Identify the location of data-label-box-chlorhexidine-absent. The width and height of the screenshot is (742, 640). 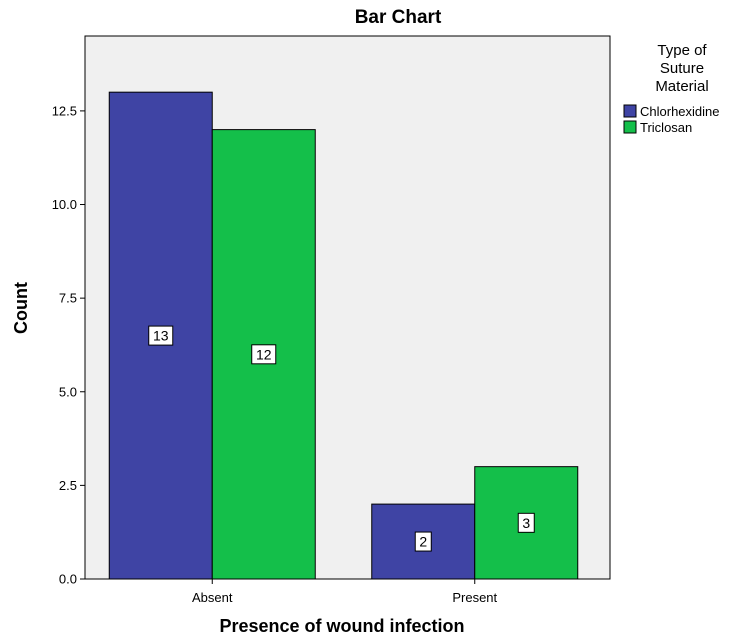
(161, 335).